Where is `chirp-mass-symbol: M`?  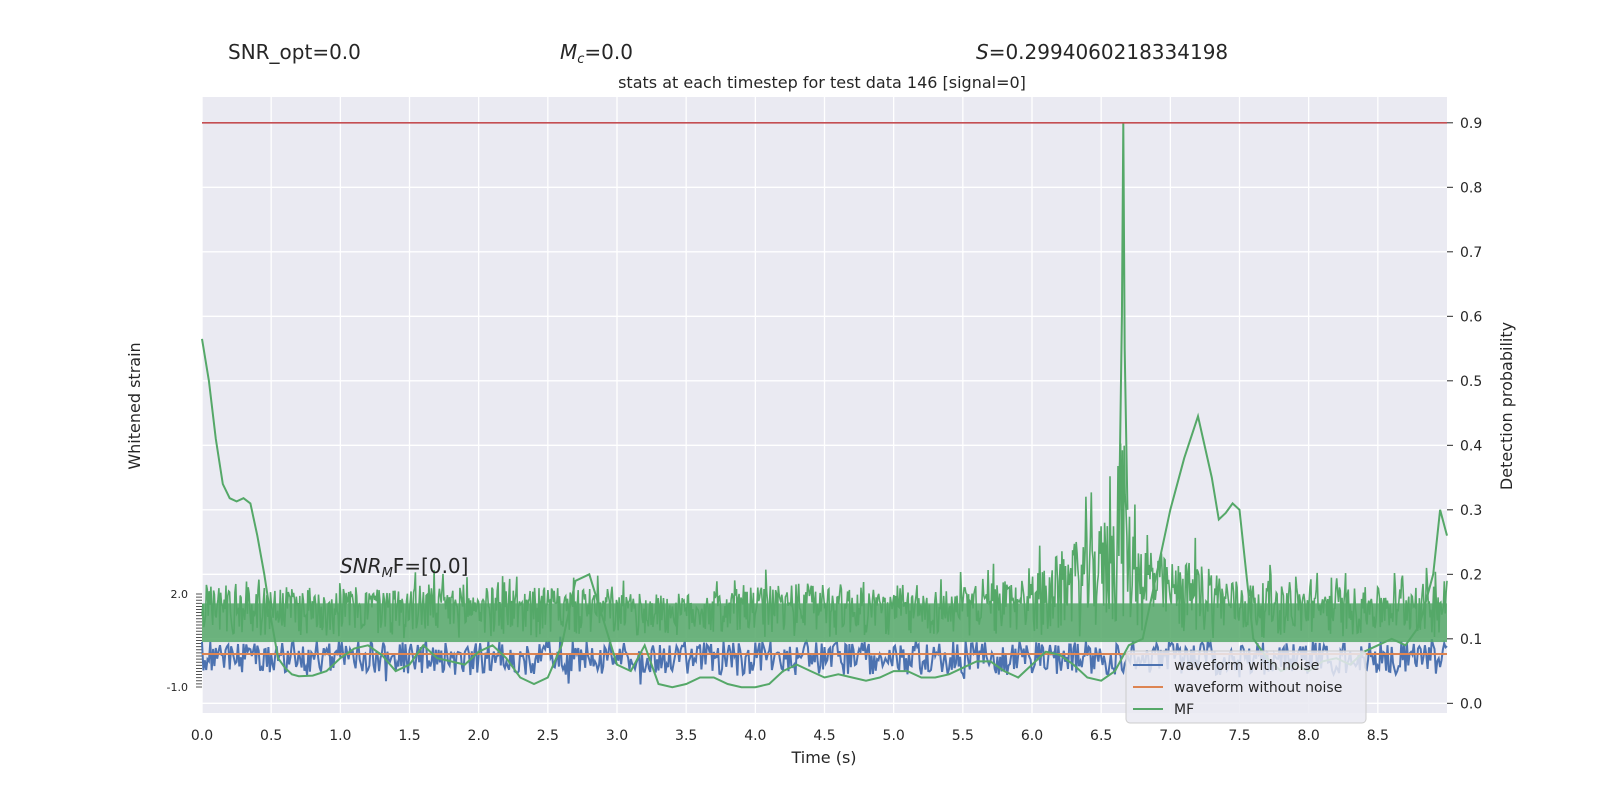 chirp-mass-symbol: M is located at coordinates (568, 52).